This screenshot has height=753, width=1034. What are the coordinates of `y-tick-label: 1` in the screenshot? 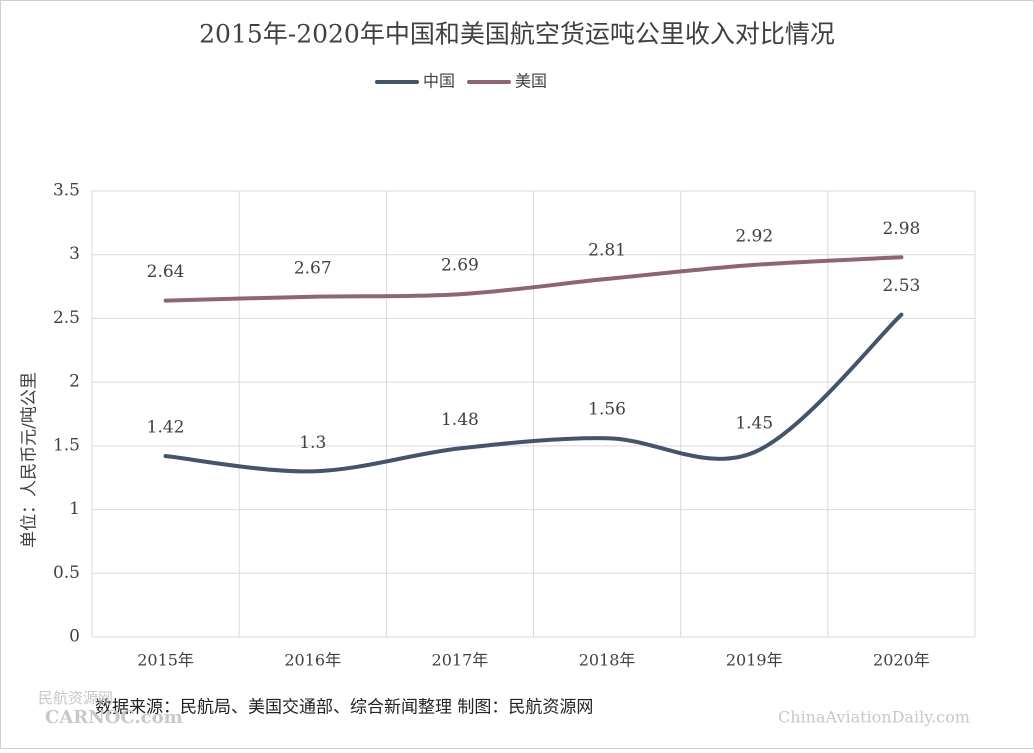 It's located at (74, 509).